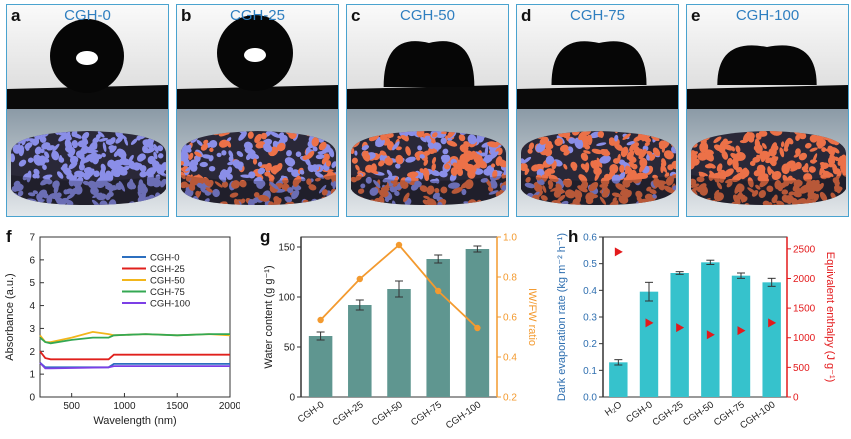 This screenshot has height=439, width=851. What do you see at coordinates (10, 316) in the screenshot?
I see `y-axis-label: Absorbance (a.u.)` at bounding box center [10, 316].